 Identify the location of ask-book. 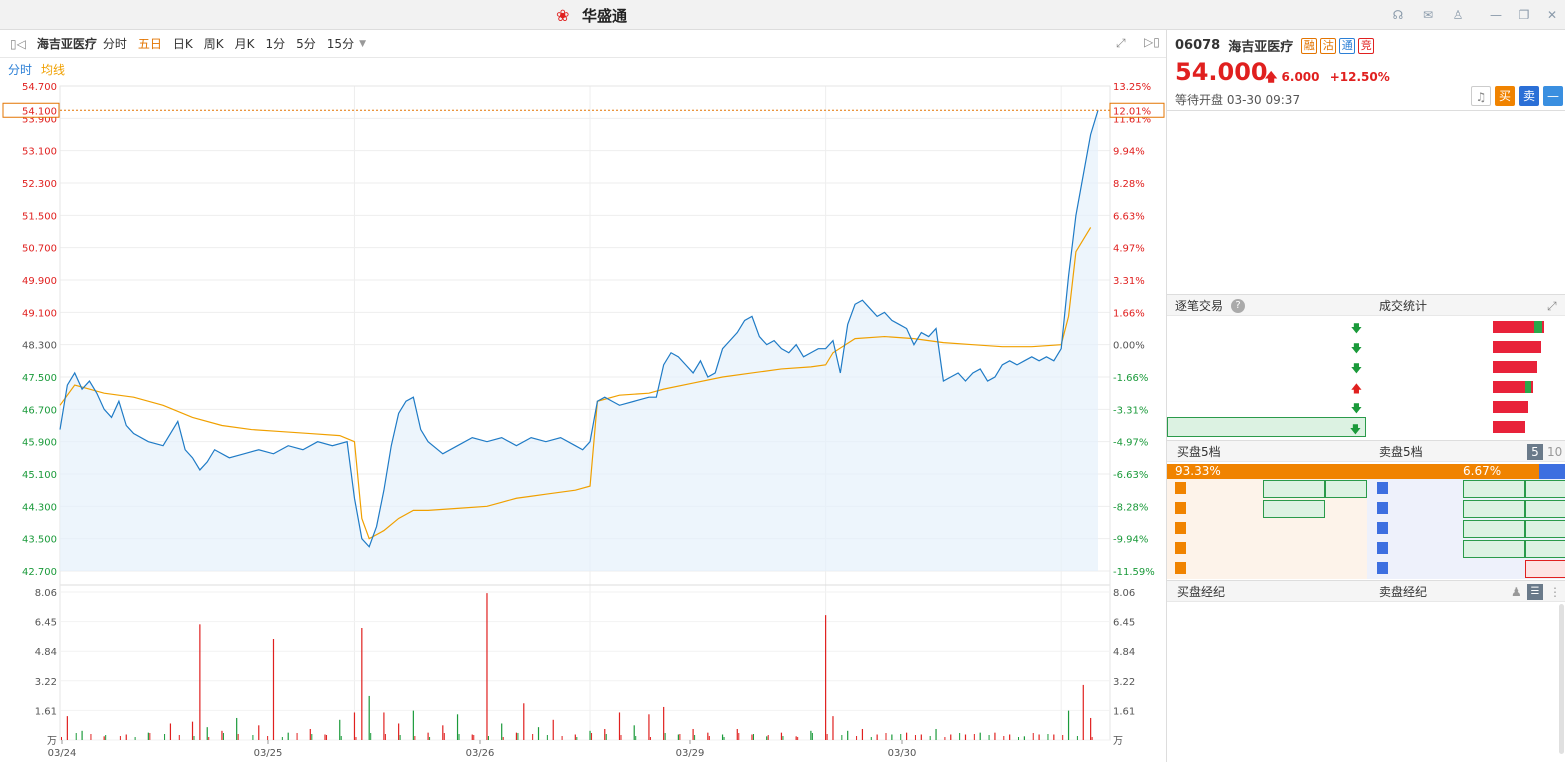
(1466, 529).